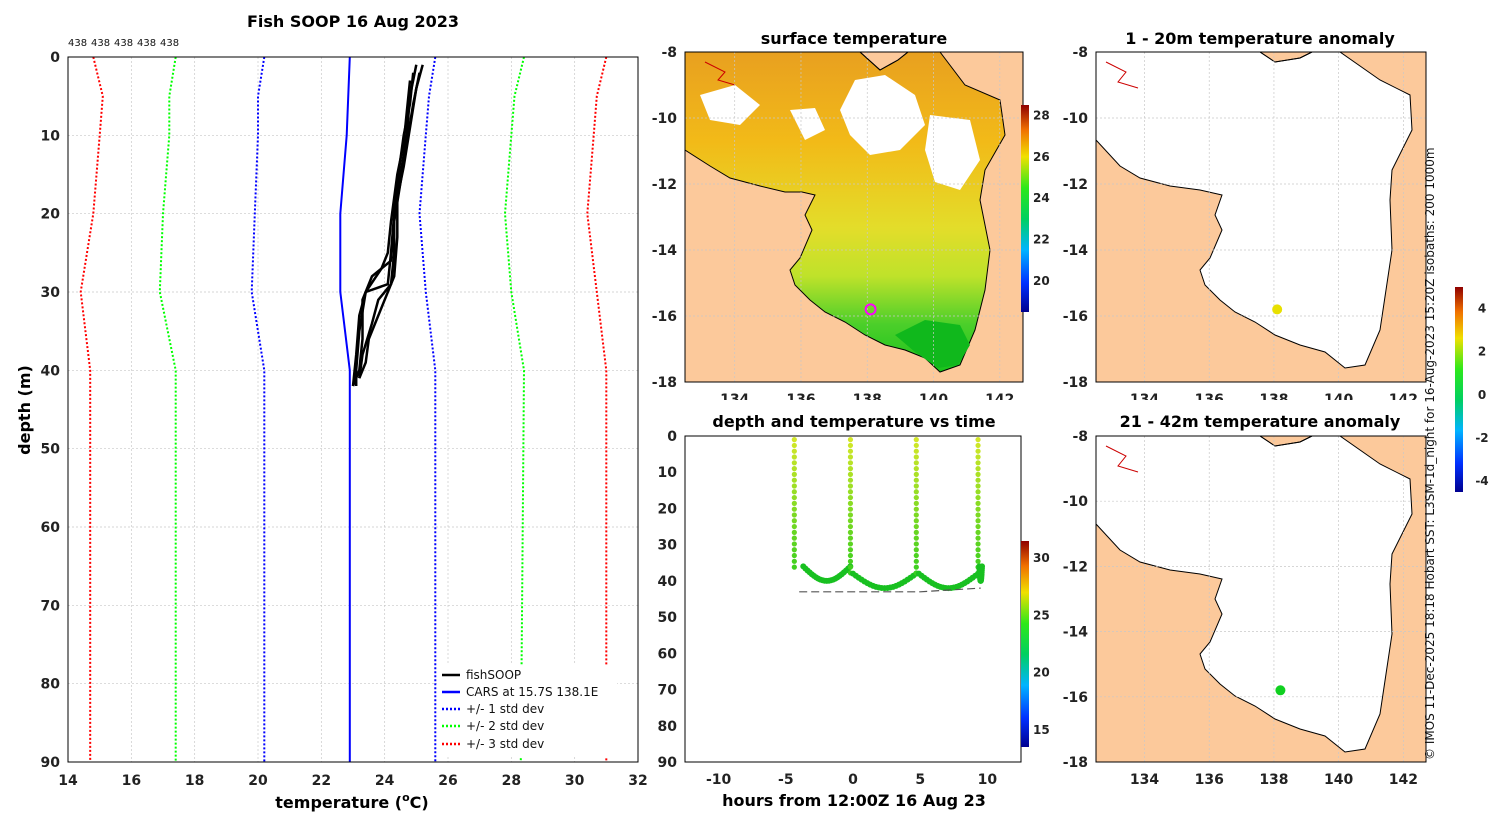  Describe the element at coordinates (664, 317) in the screenshot. I see `y-tick-label: -16` at that location.